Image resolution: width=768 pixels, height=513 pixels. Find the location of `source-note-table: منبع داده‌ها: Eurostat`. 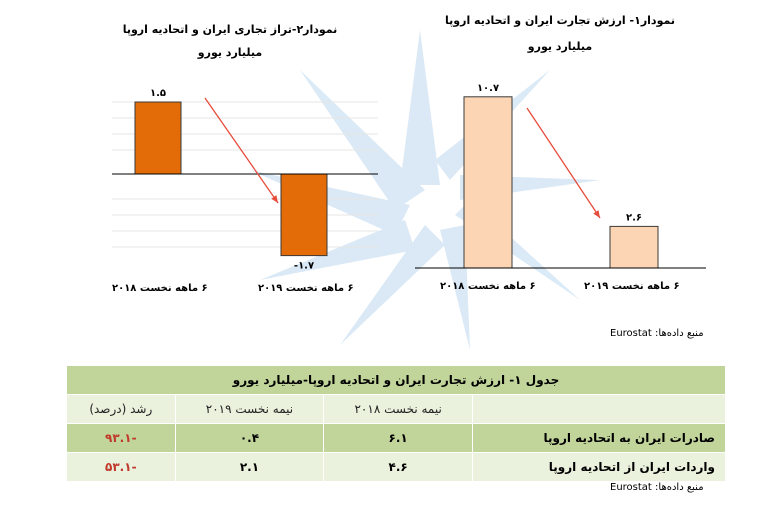

source-note-table: منبع داده‌ها: Eurostat is located at coordinates (657, 487).